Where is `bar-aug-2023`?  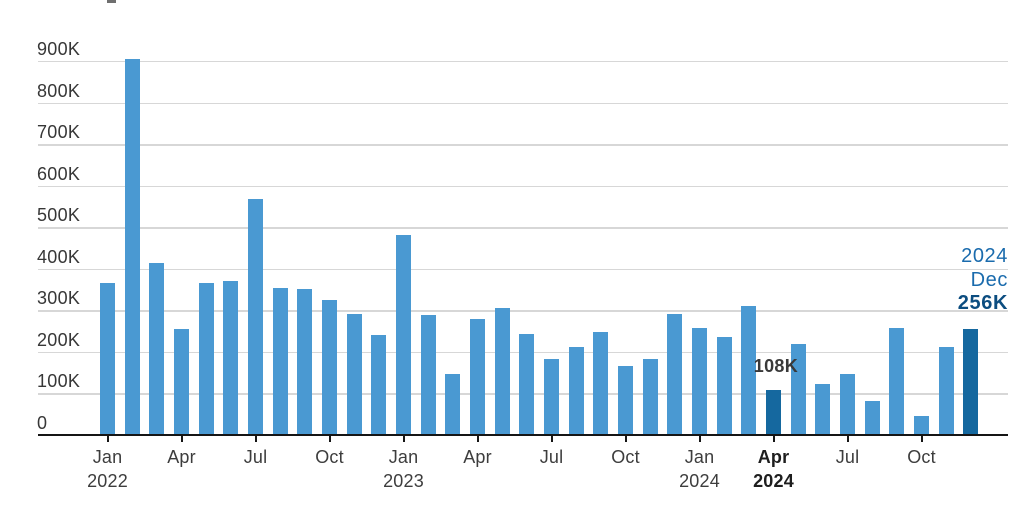 bar-aug-2023 is located at coordinates (576, 391).